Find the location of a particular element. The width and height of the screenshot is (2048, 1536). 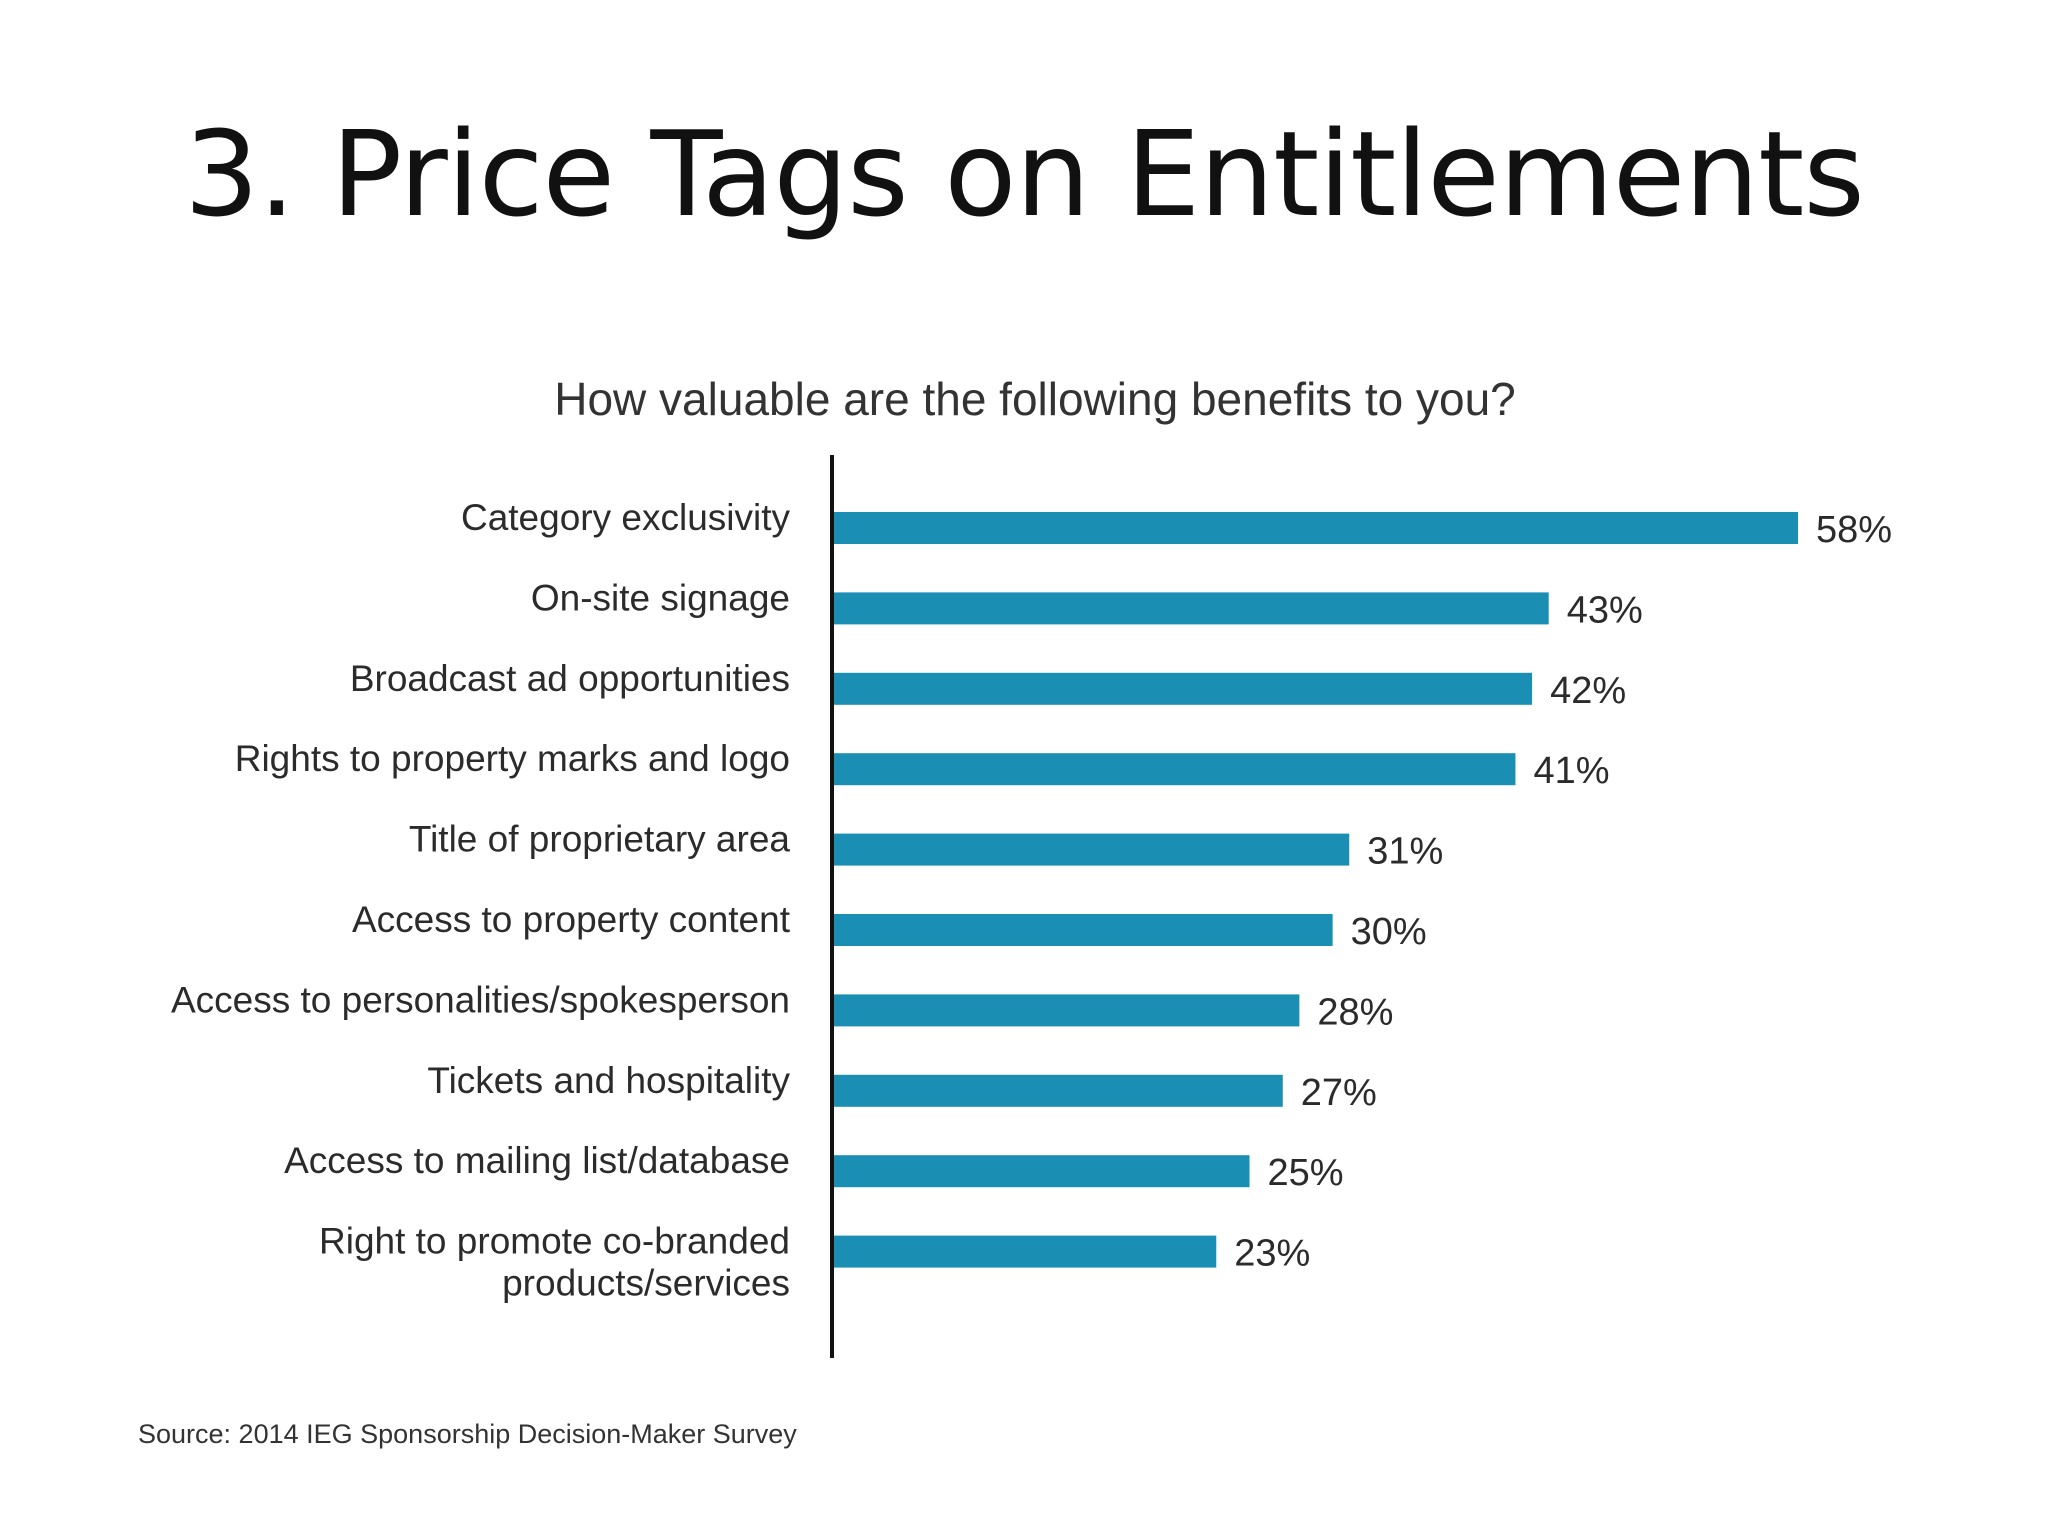

category-label: Access to mailing list/database is located at coordinates (537, 1160).